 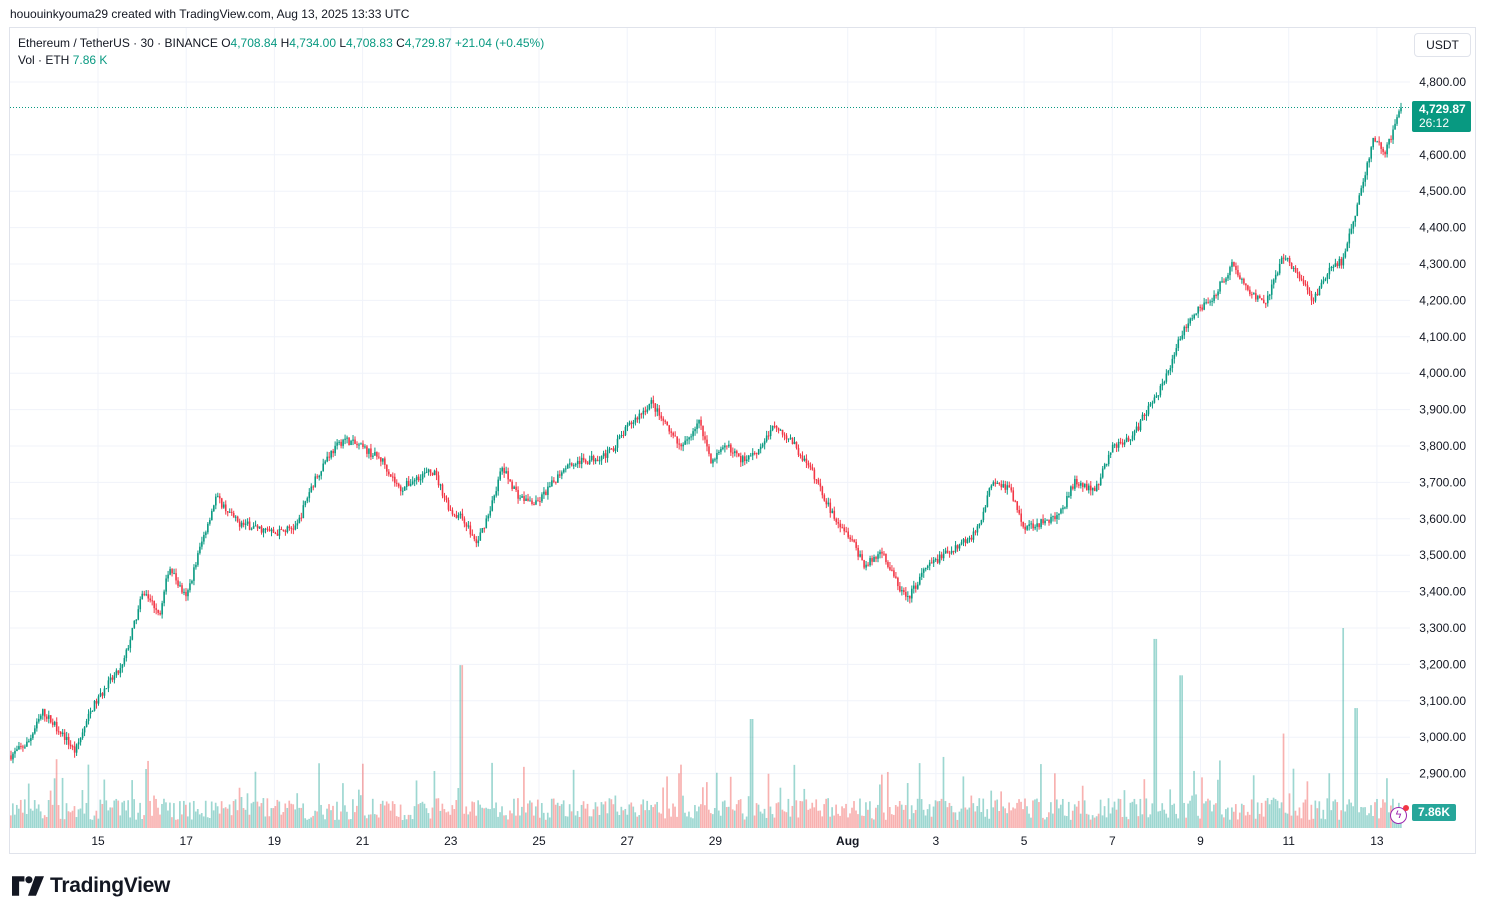 I want to click on tradingview-logo: TradingView, so click(x=91, y=886).